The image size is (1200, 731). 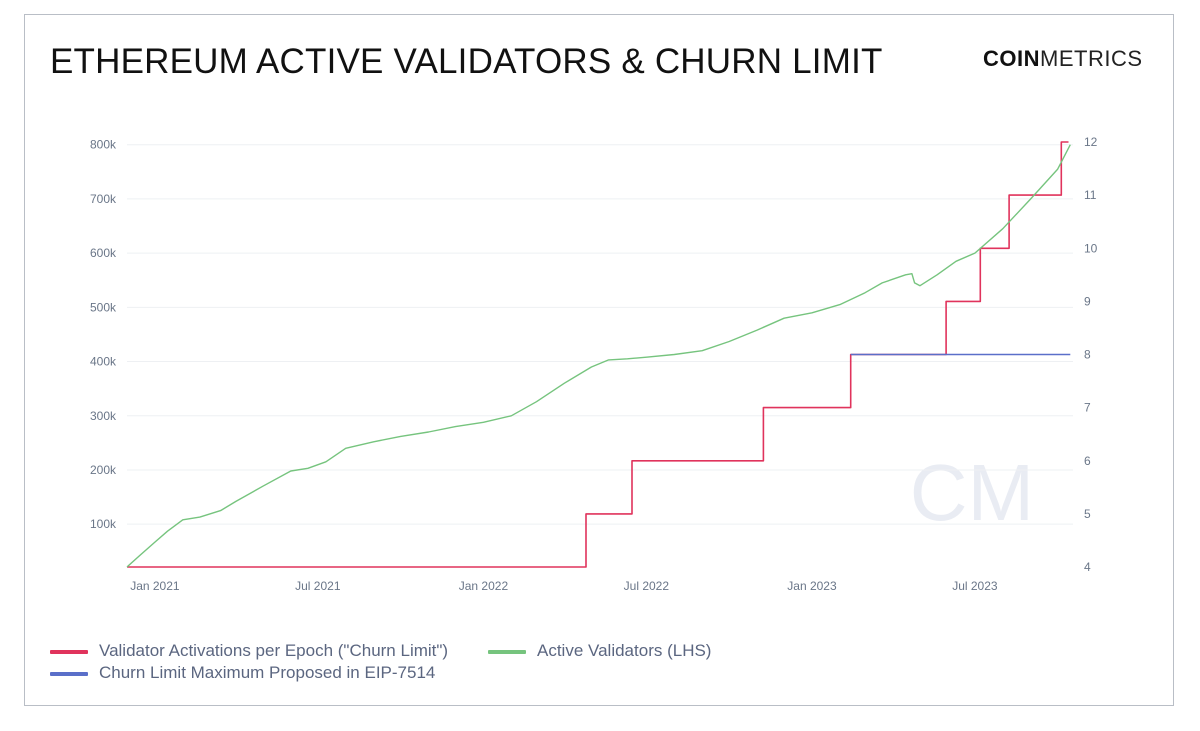 What do you see at coordinates (624, 650) in the screenshot?
I see `legend-label-active: Active Validators (LHS)` at bounding box center [624, 650].